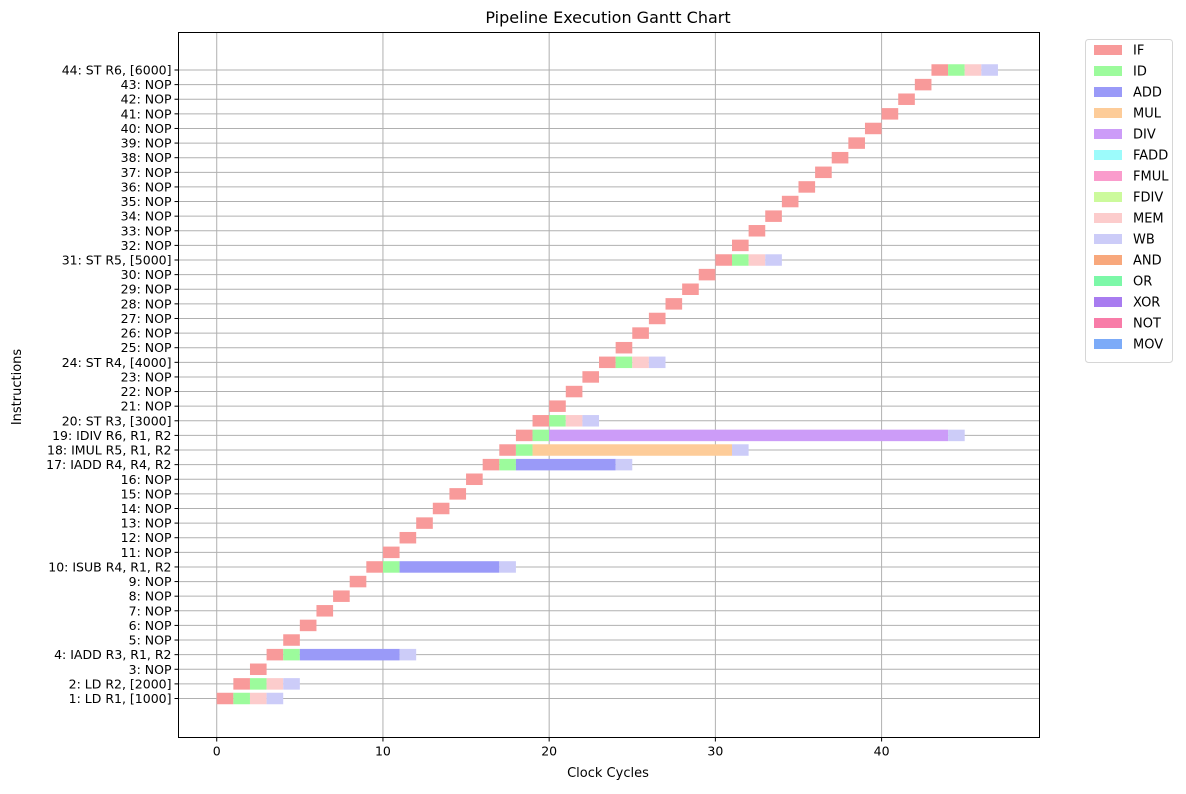 This screenshot has height=794, width=1186. Describe the element at coordinates (146, 172) in the screenshot. I see `y-tick-label: 37: NOP` at that location.